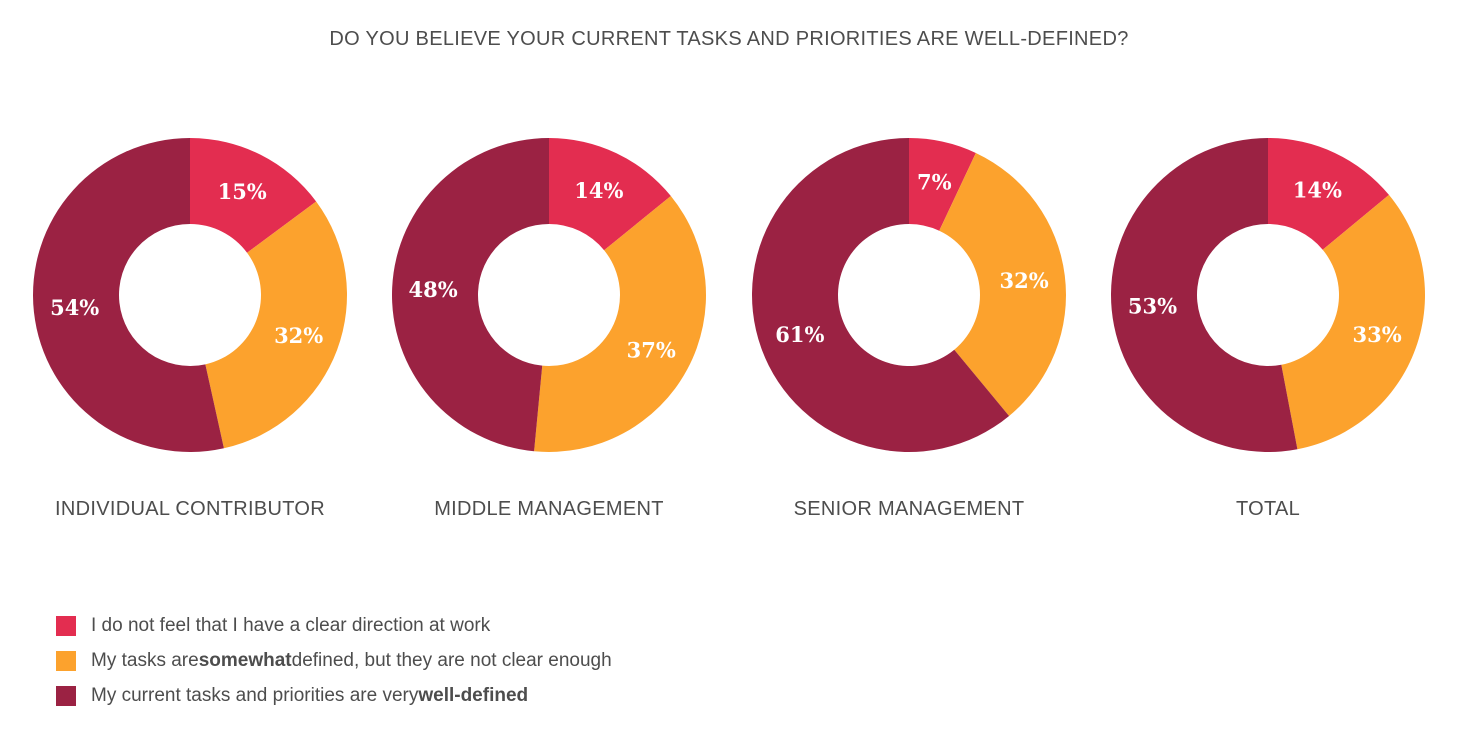 The image size is (1458, 729). What do you see at coordinates (74, 307) in the screenshot?
I see `slice-label-well-defined: 54%` at bounding box center [74, 307].